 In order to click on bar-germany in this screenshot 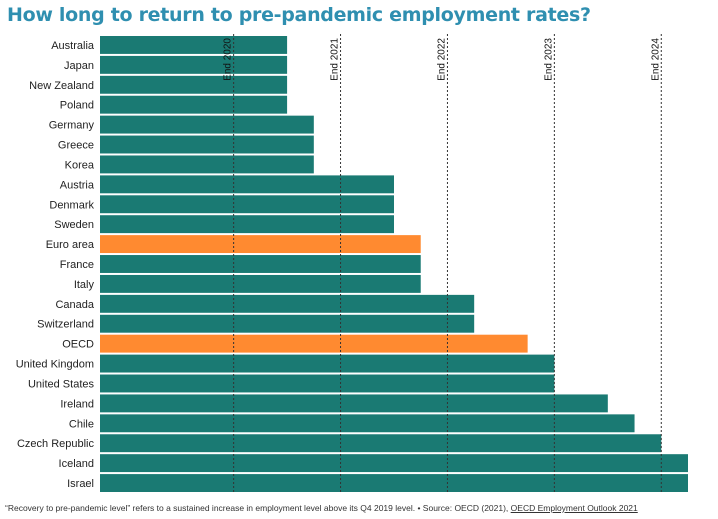, I will do `click(207, 124)`.